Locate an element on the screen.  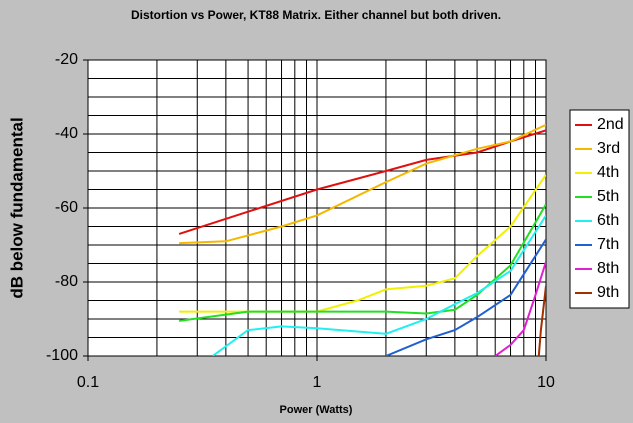
y-tick-label: -60 is located at coordinates (66, 207).